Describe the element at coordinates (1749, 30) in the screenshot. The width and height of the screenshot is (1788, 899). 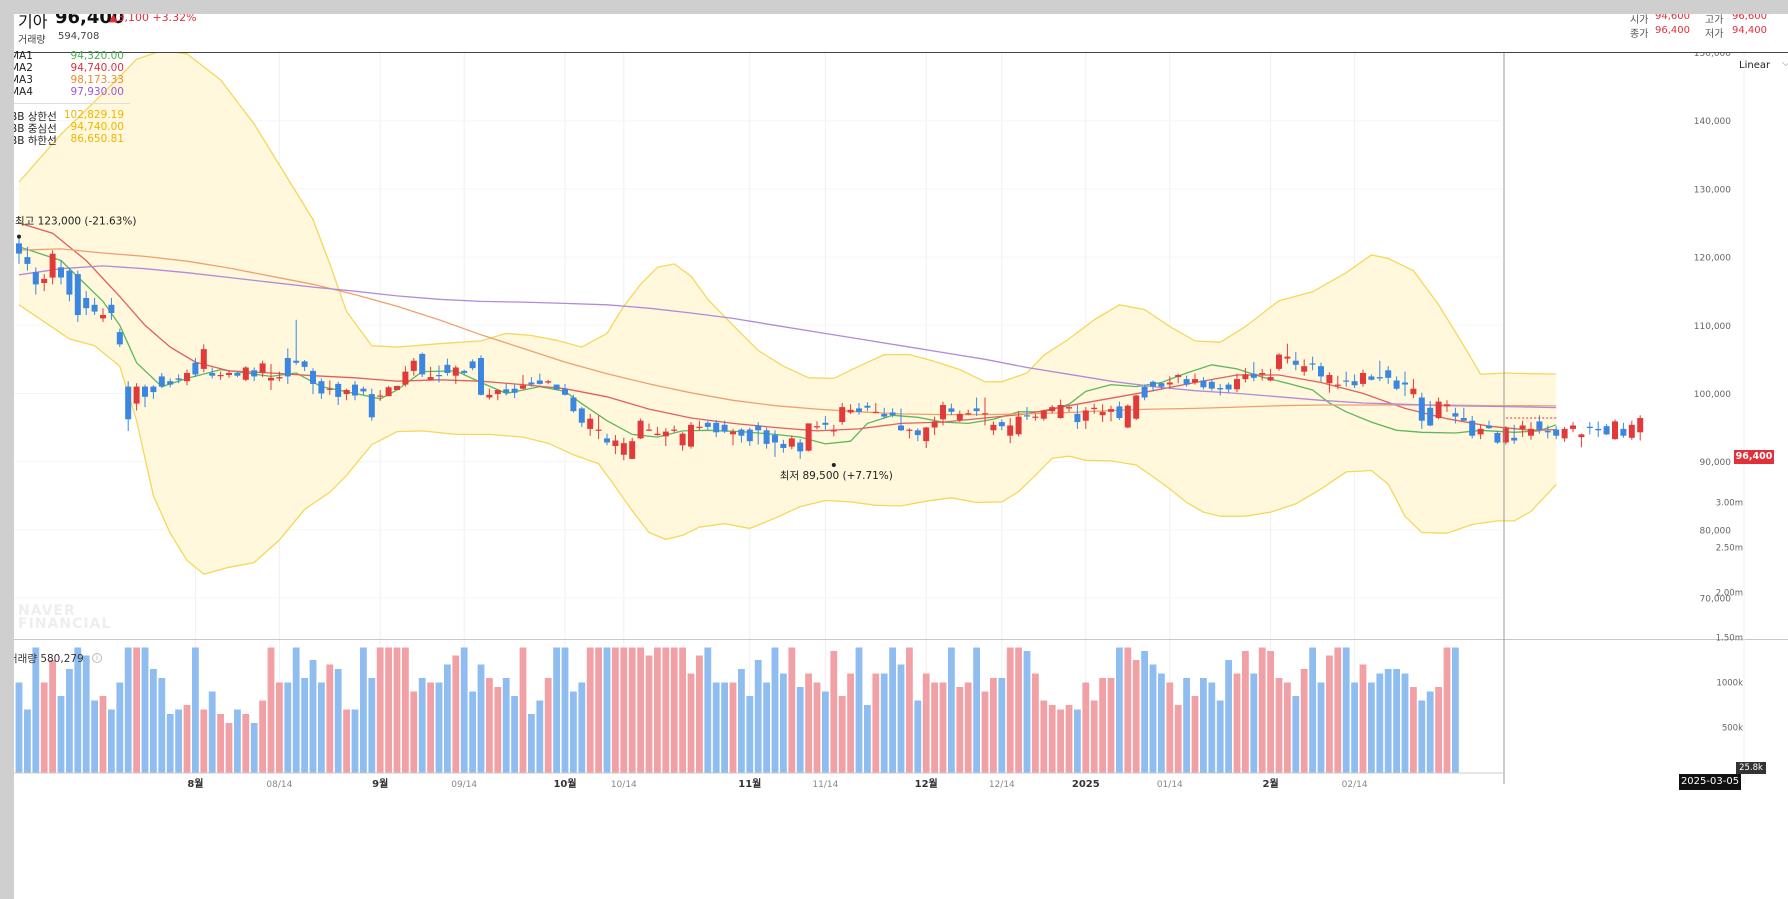
I see `low-value: 94,400` at that location.